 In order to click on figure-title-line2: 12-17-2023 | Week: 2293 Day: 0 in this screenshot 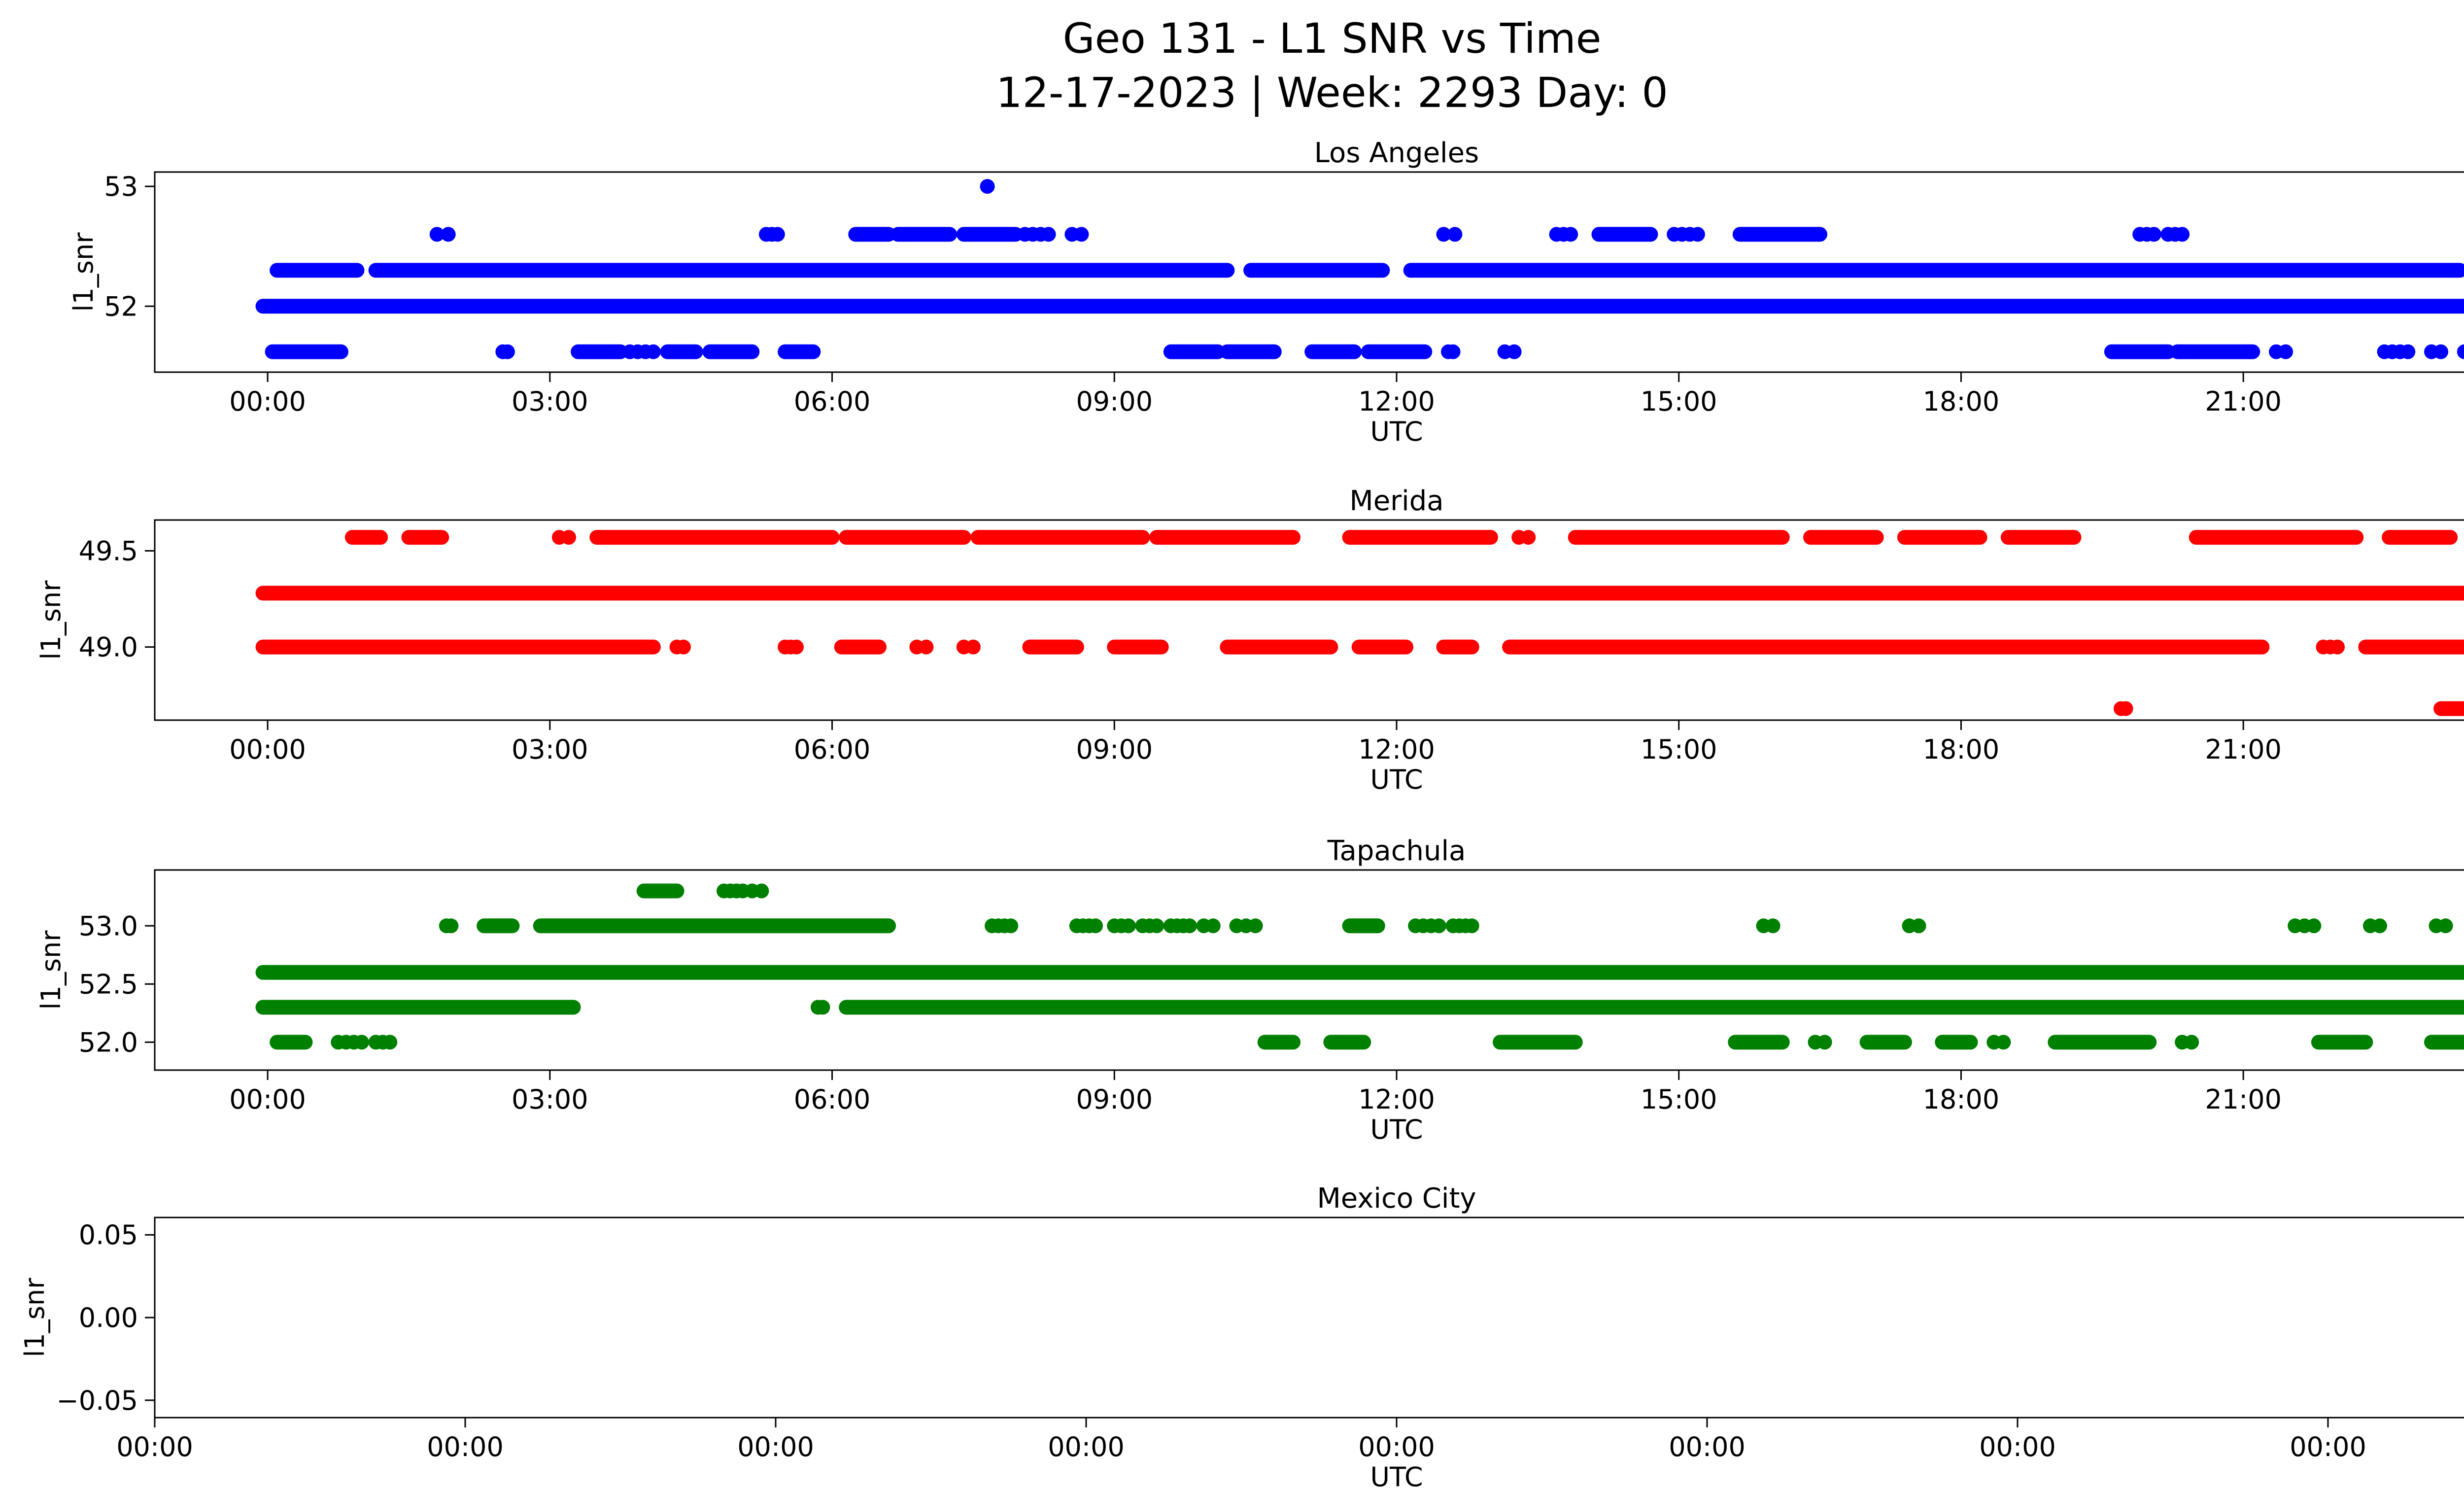, I will do `click(1332, 93)`.